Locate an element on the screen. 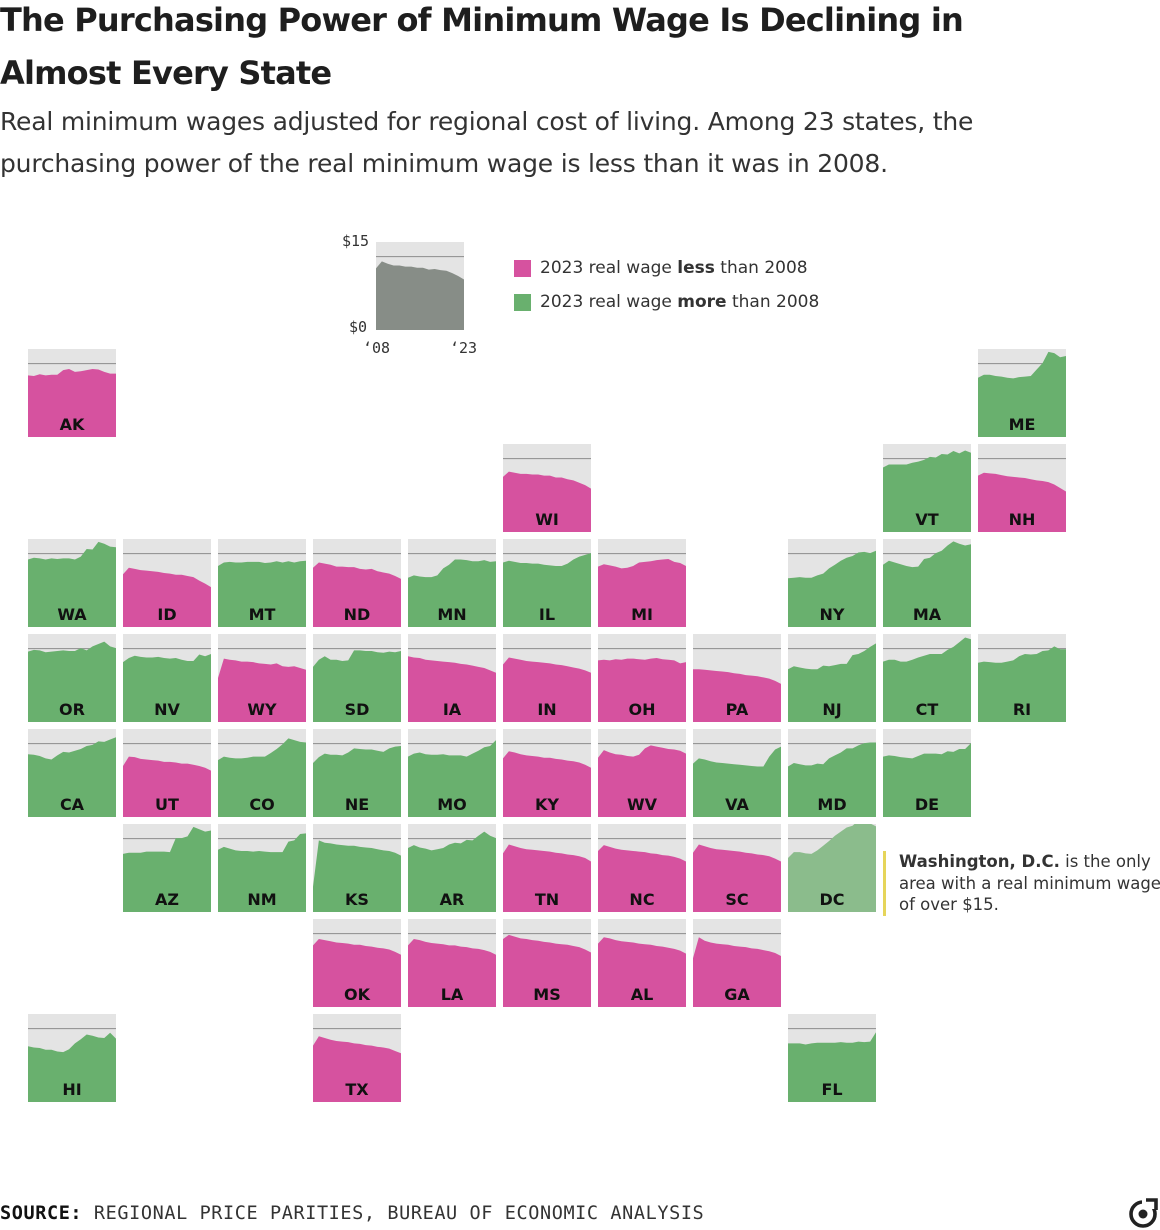 This screenshot has width=1160, height=1230. state-tile-mo: MO is located at coordinates (452, 773).